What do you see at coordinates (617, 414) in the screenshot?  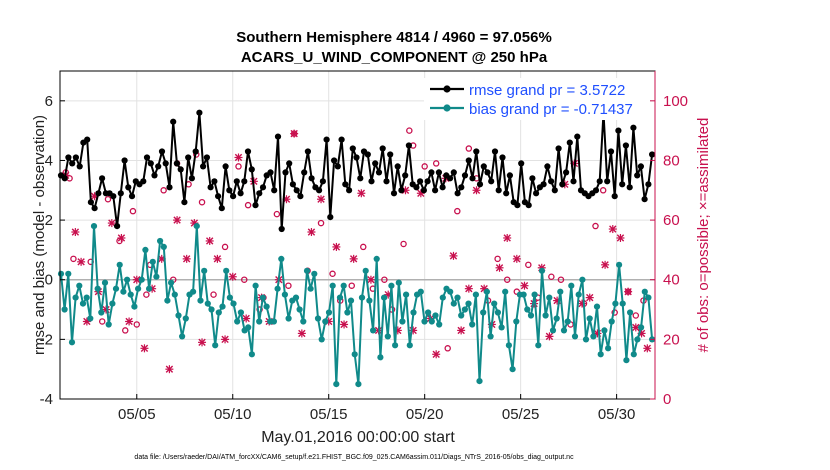 I see `x-tick-label: 05/30` at bounding box center [617, 414].